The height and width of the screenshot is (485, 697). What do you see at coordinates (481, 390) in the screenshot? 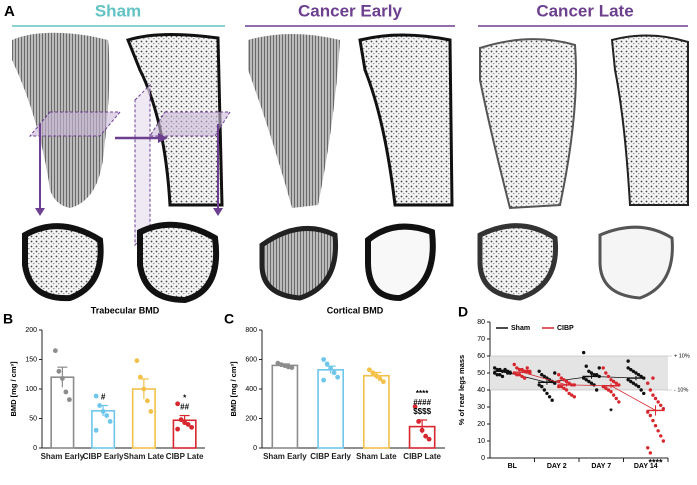
I see `y-tick-label: 40` at bounding box center [481, 390].